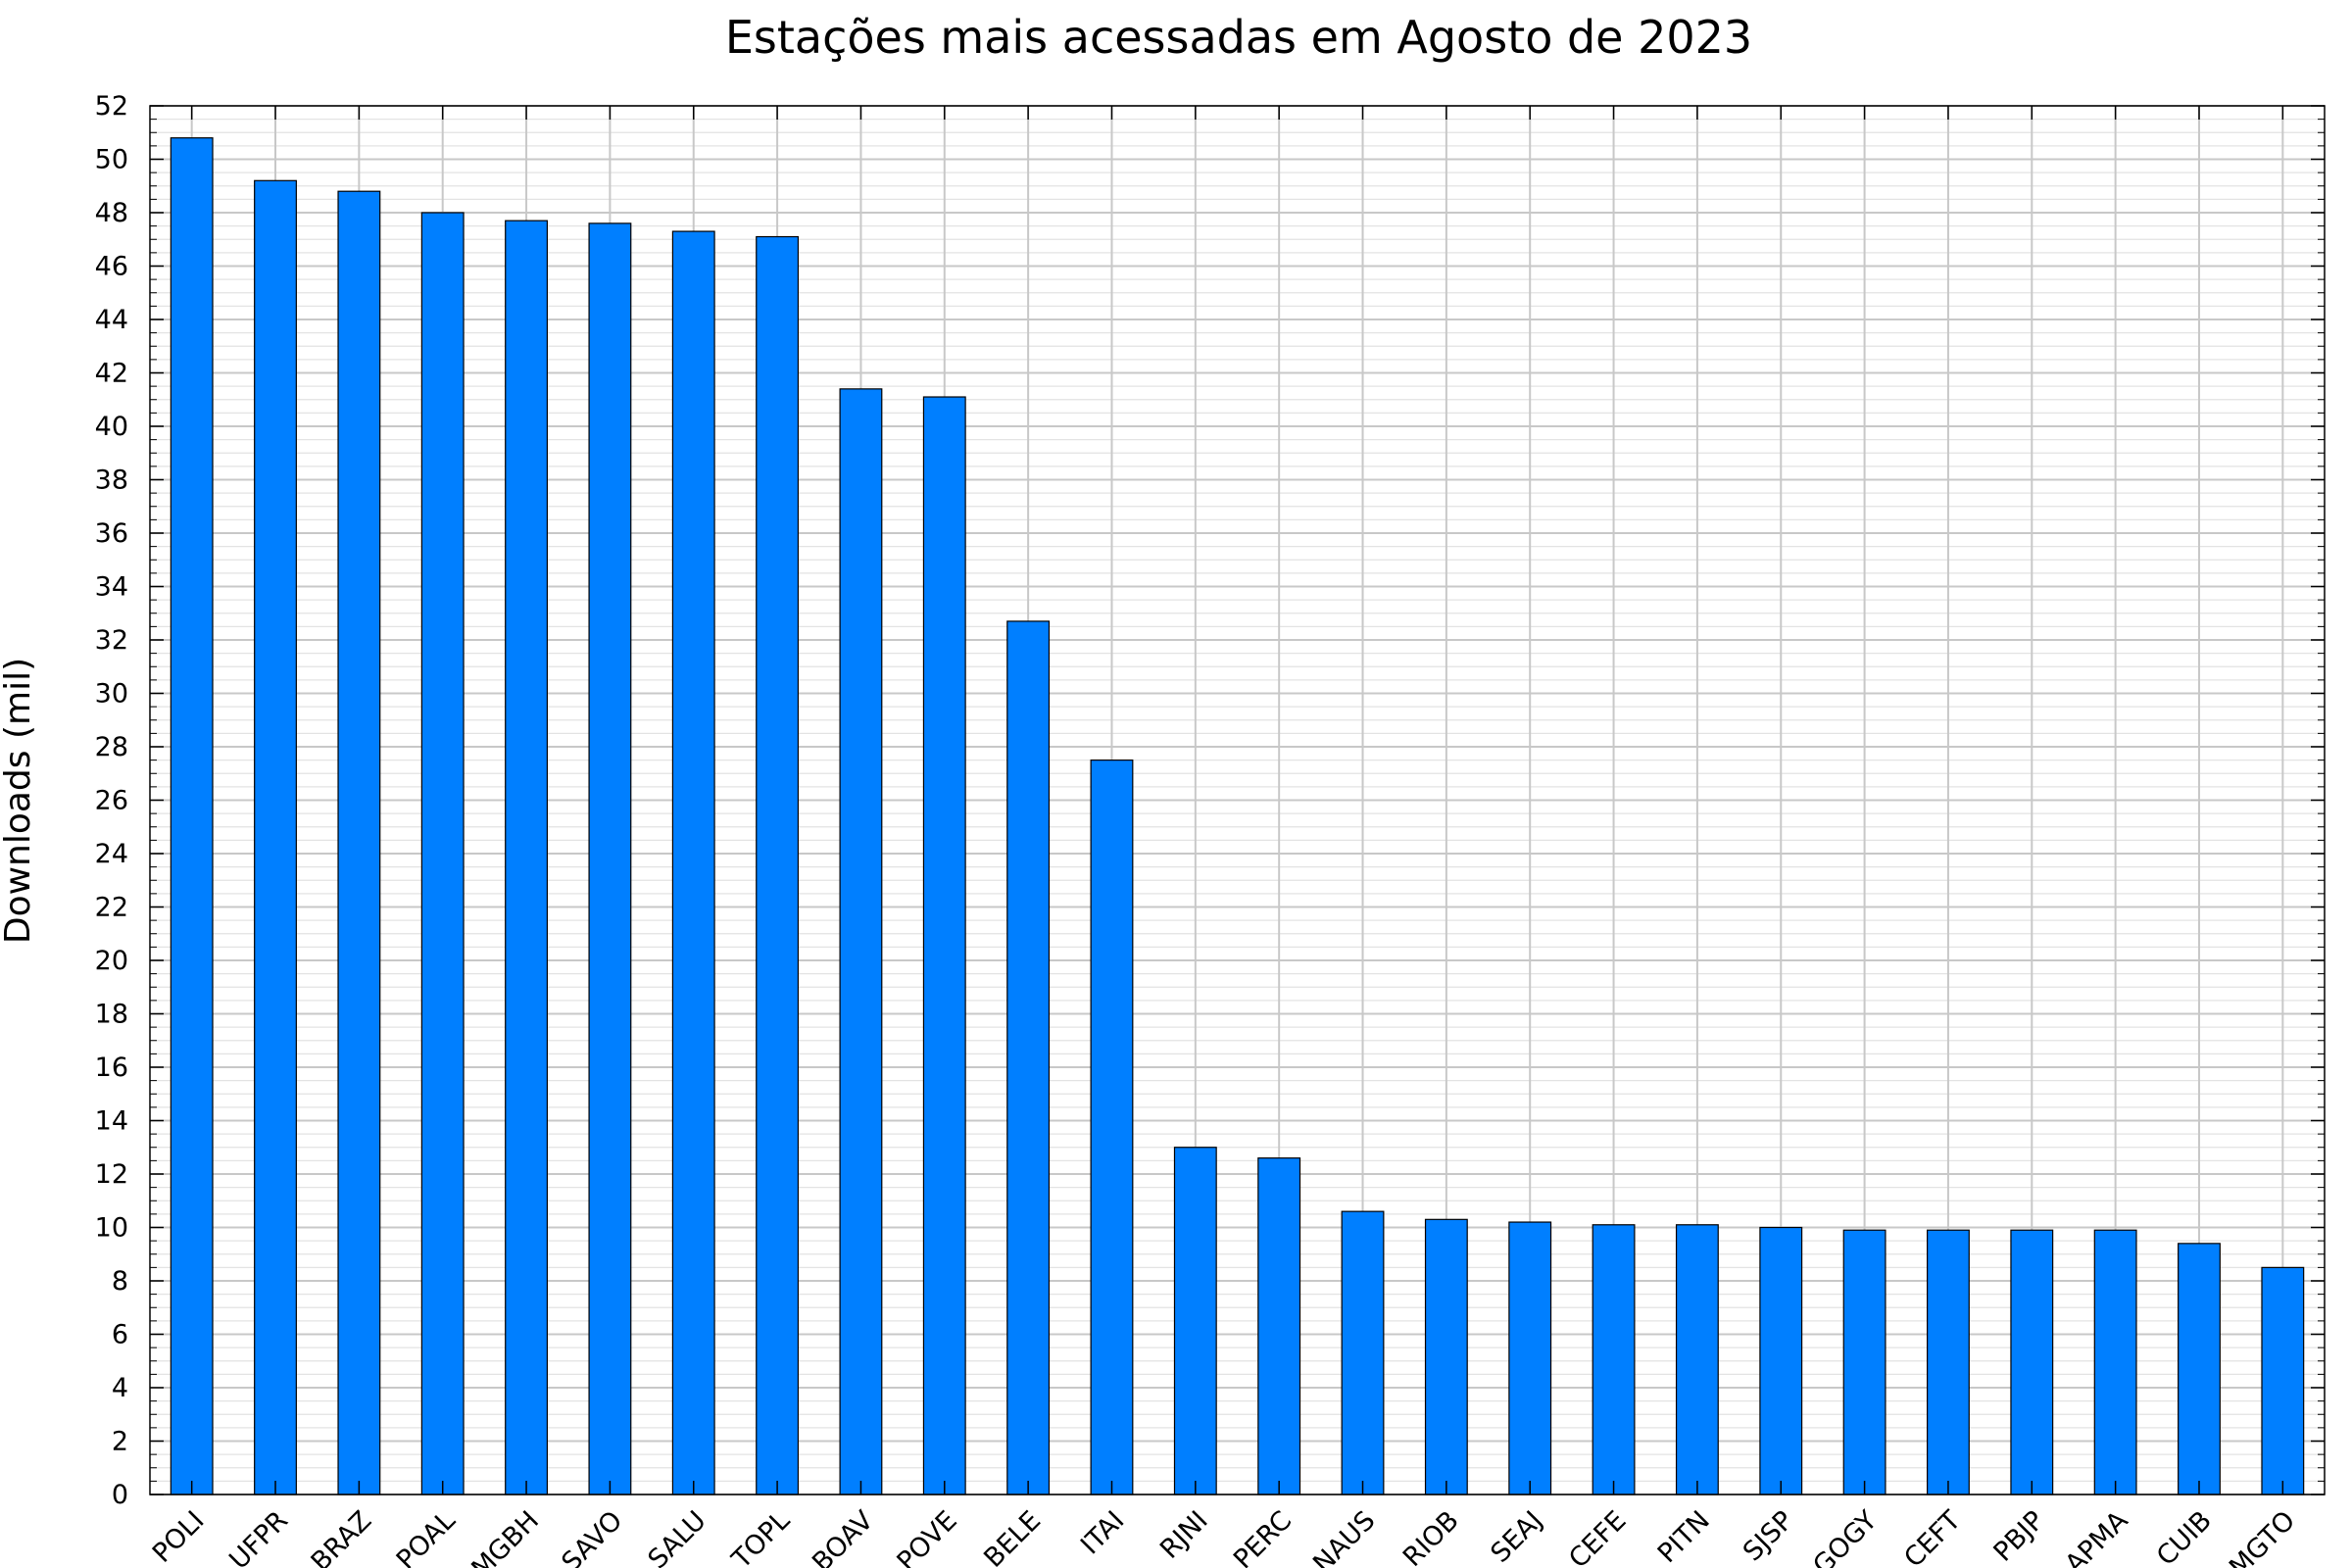  I want to click on bar-apma, so click(2115, 1362).